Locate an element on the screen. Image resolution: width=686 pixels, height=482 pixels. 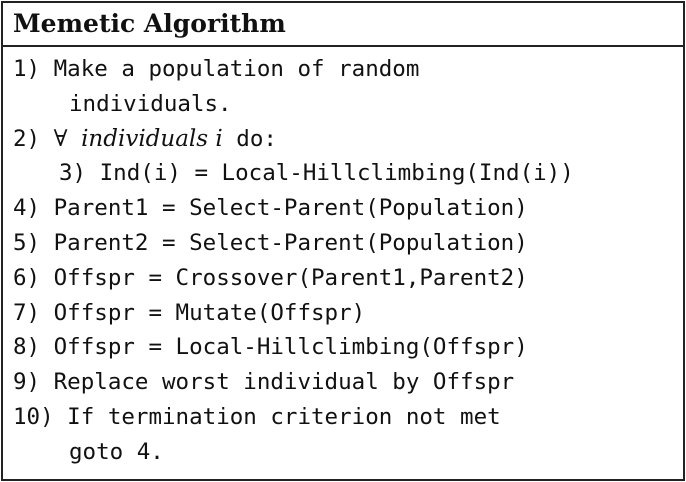
step-2-prefix: 2) is located at coordinates (33, 138).